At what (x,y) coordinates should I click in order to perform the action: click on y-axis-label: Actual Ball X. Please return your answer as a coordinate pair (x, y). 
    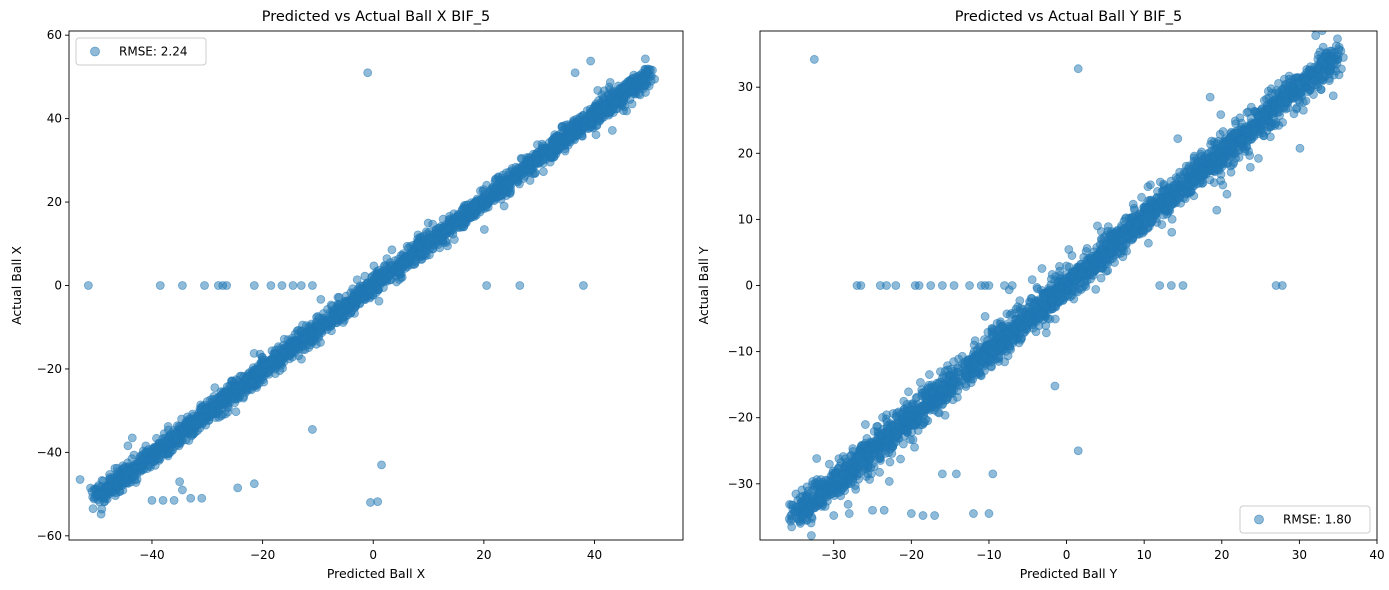
    Looking at the image, I should click on (16, 285).